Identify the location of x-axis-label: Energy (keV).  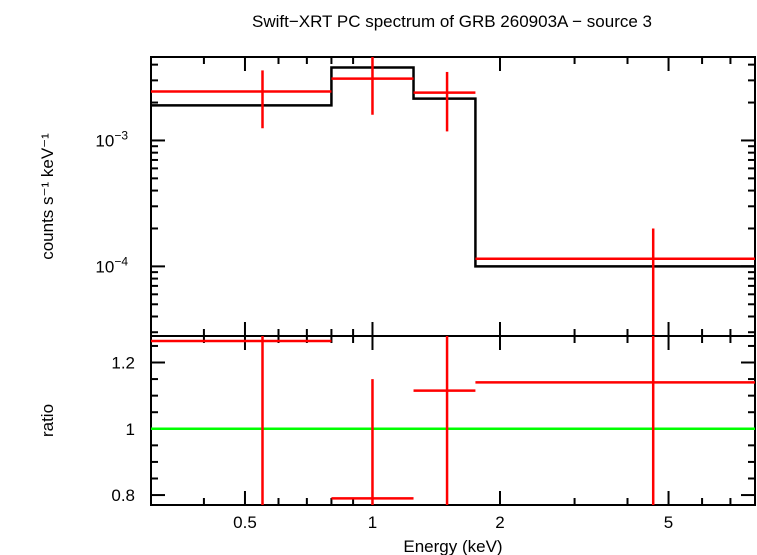
(452, 546).